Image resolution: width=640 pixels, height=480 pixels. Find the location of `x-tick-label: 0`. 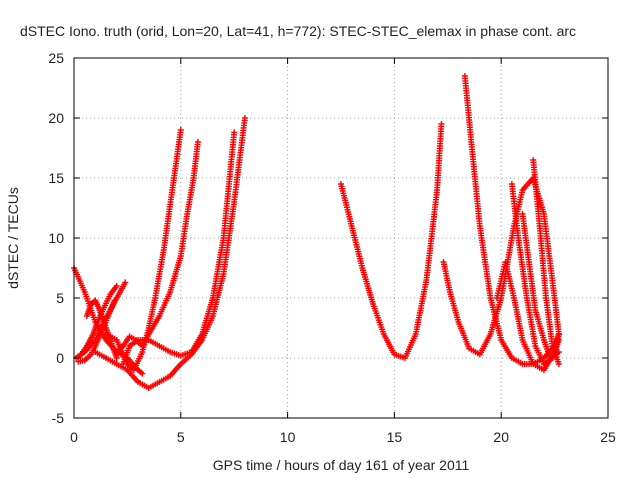

x-tick-label: 0 is located at coordinates (74, 437).